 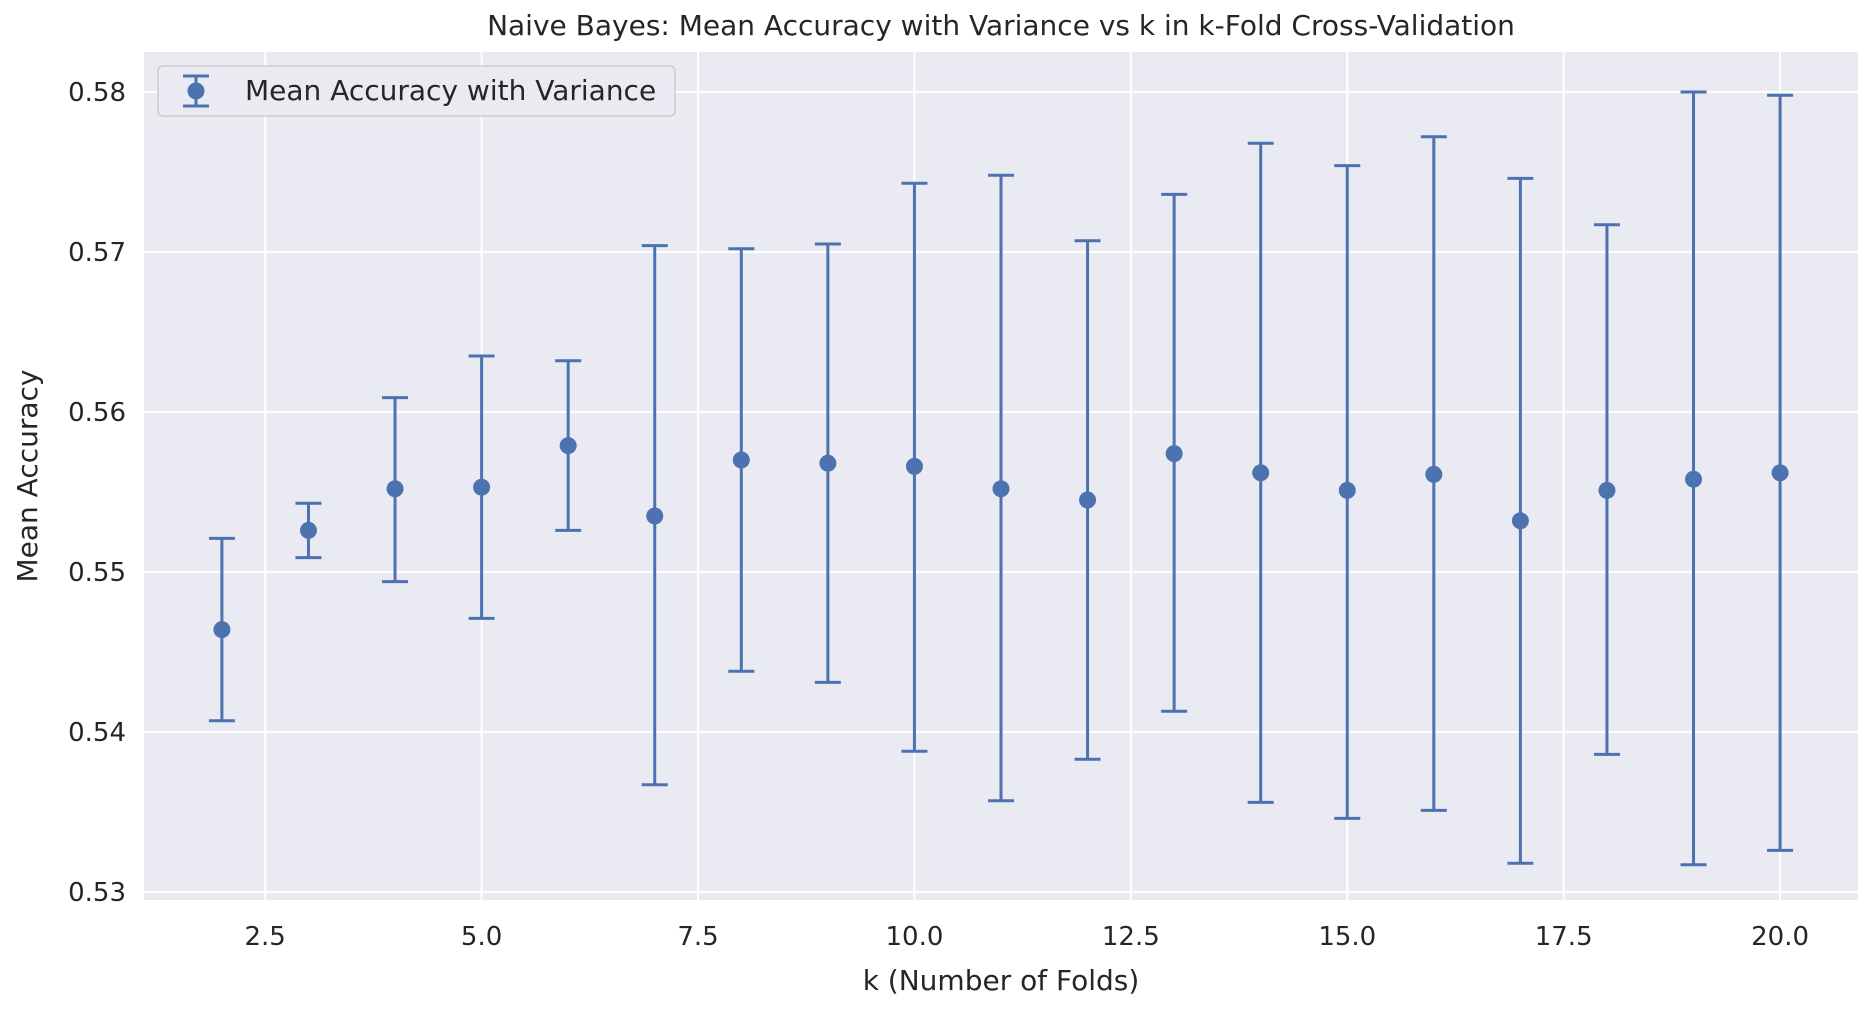 What do you see at coordinates (196, 91) in the screenshot?
I see `legend-marker-icon` at bounding box center [196, 91].